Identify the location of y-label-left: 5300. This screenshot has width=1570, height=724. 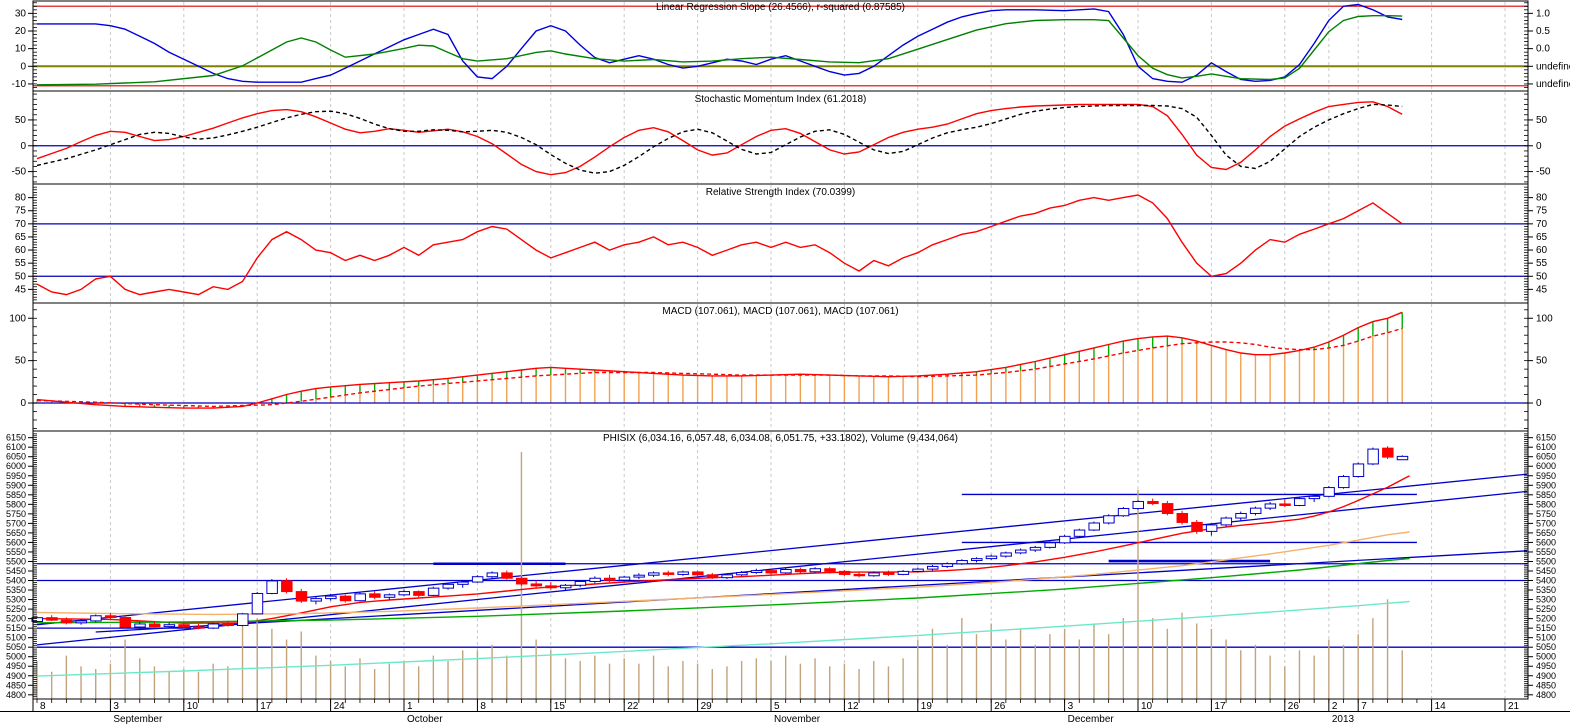
(16, 600).